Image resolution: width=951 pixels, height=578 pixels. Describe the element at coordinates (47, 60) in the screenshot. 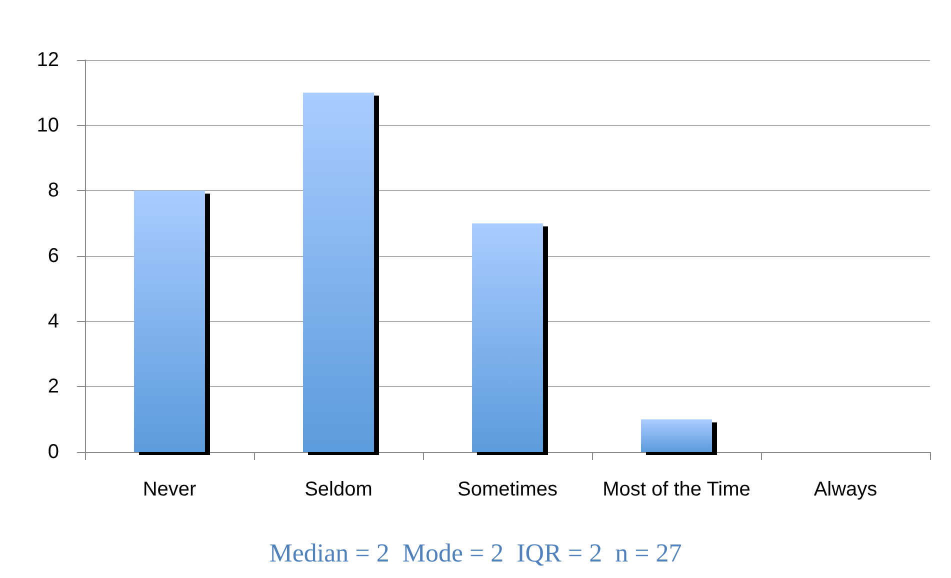

I see `y-tick-label: 12` at that location.